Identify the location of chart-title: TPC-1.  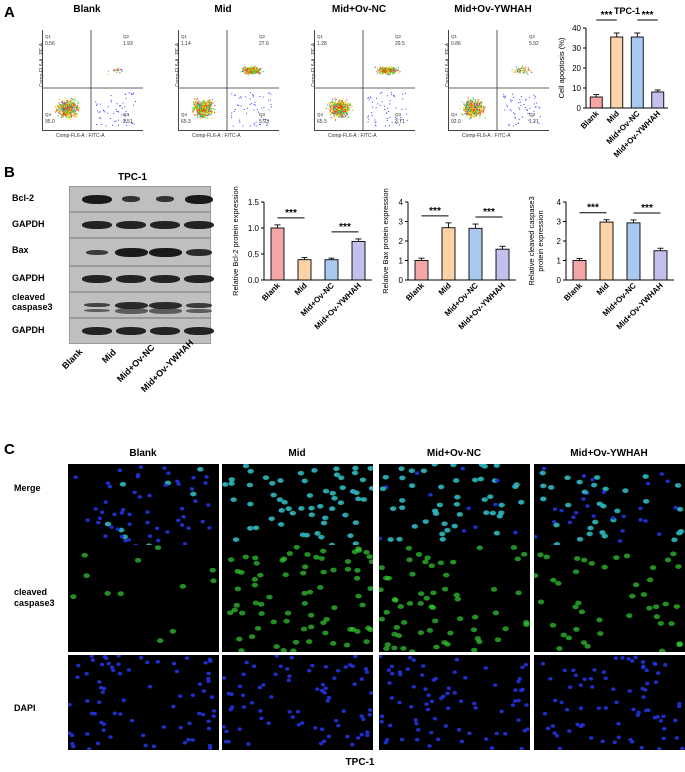
(627, 11).